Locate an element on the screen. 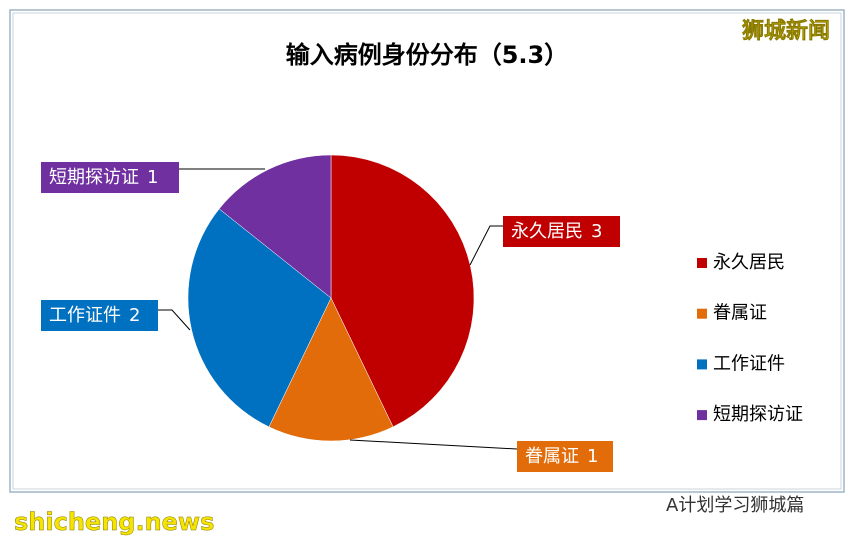  watermark-brand: 狮城新闻 is located at coordinates (786, 31).